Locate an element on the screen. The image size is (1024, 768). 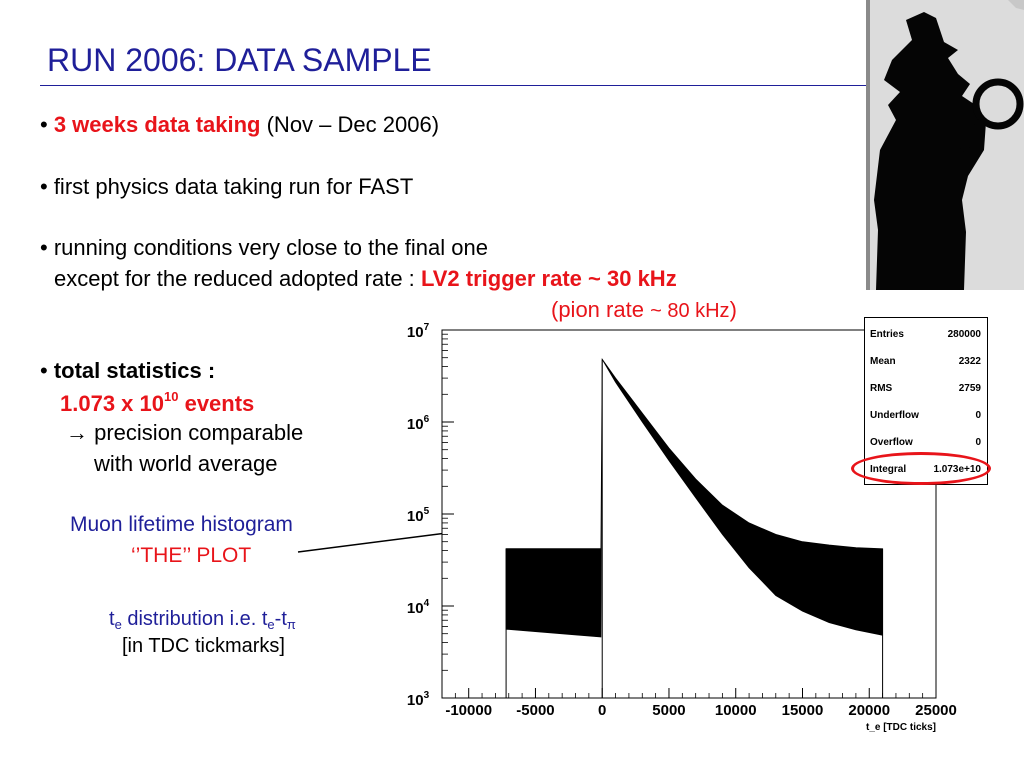
events-count: 1.073 x 1010 events is located at coordinates (157, 403).